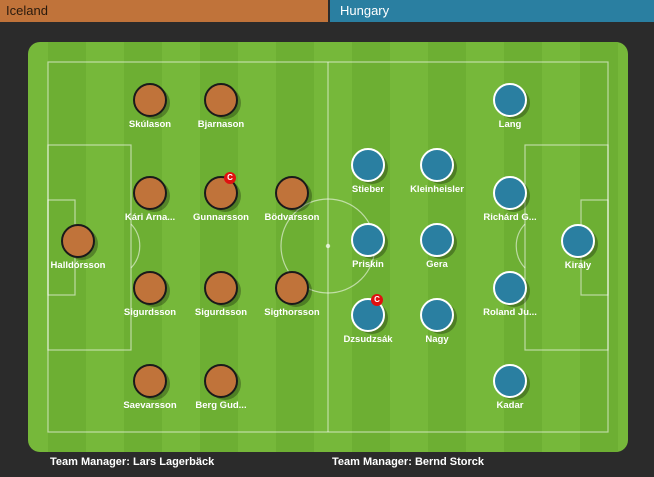 This screenshot has height=477, width=654. What do you see at coordinates (437, 339) in the screenshot?
I see `player-name: Nagy` at bounding box center [437, 339].